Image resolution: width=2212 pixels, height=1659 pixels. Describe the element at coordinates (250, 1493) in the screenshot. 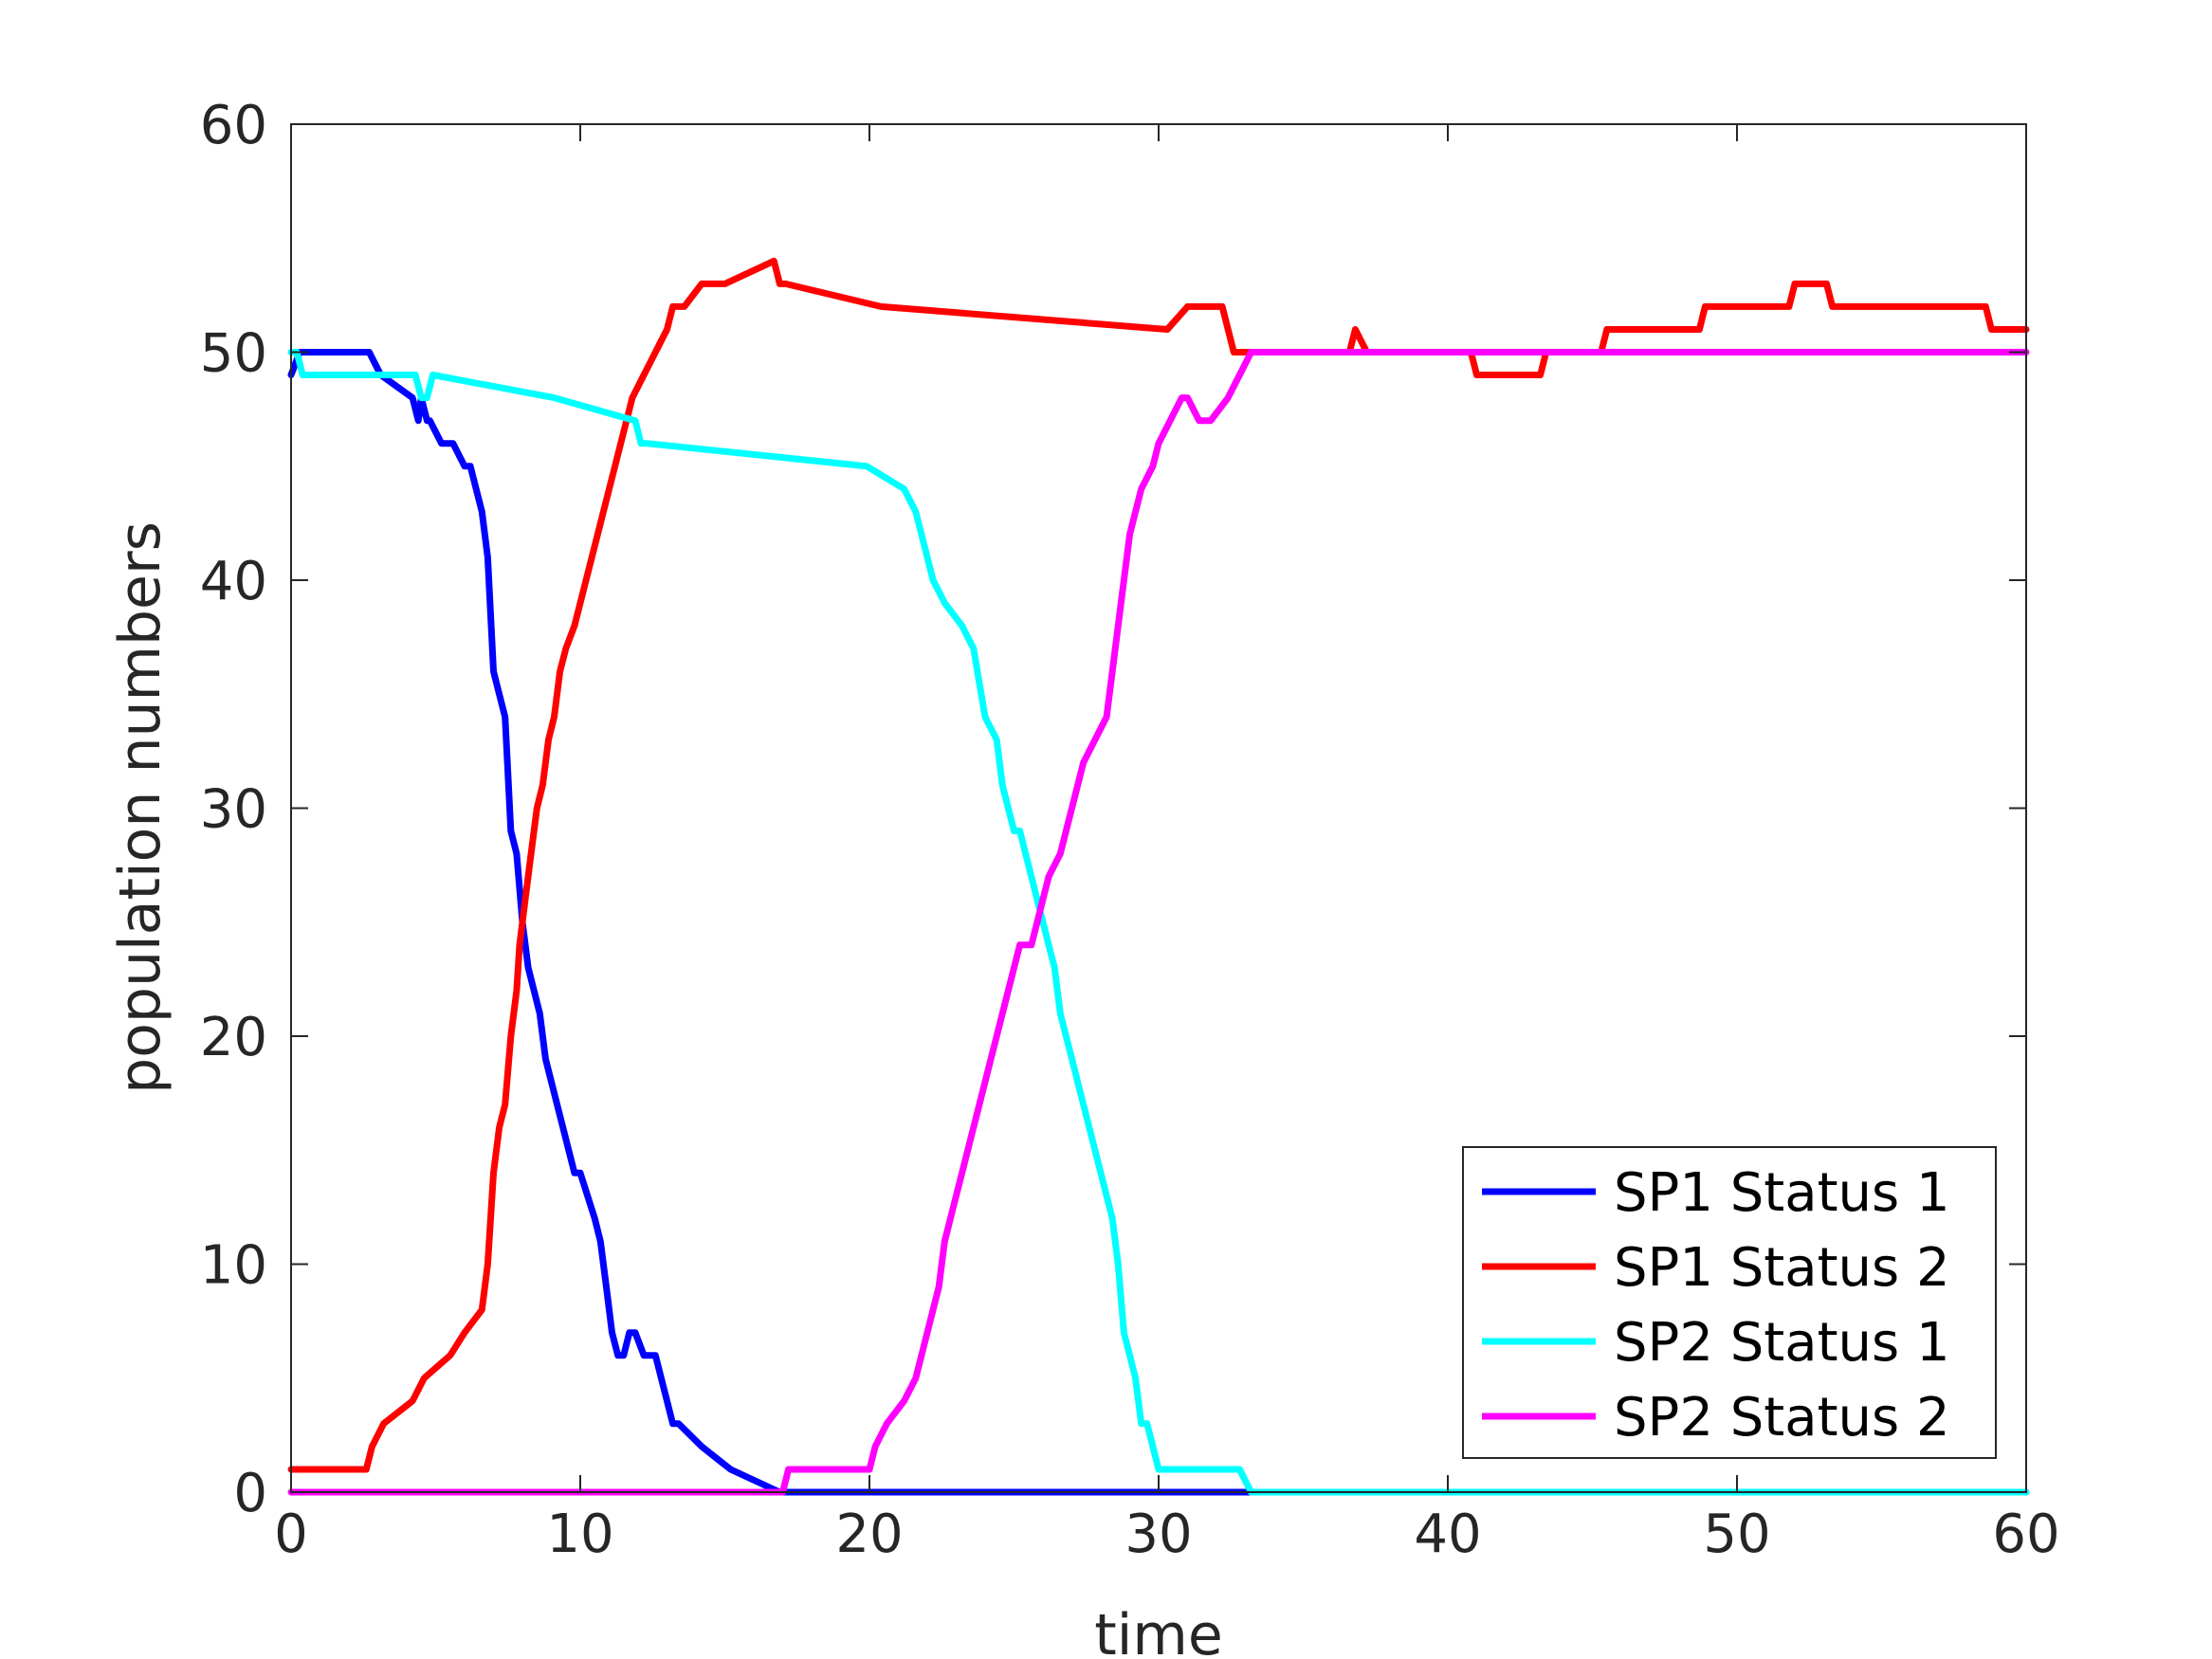

I see `y-tick-label: 0` at that location.